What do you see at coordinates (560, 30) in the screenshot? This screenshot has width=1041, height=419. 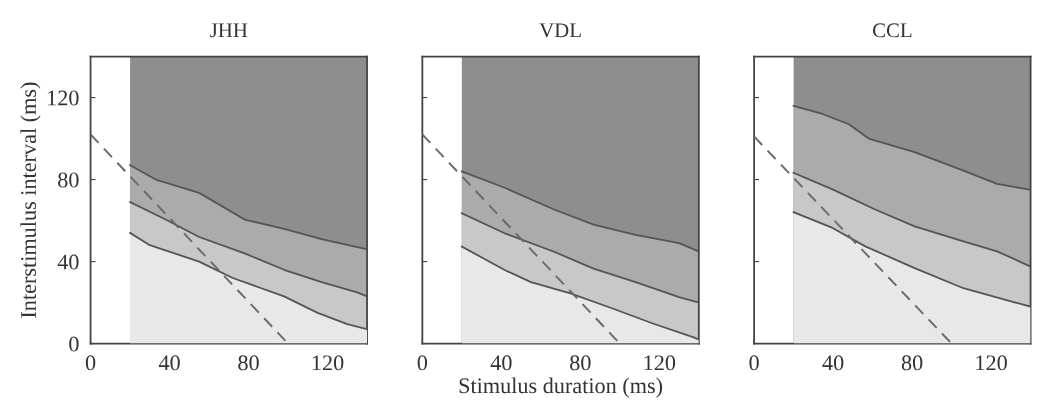 I see `chart-title: VDL` at bounding box center [560, 30].